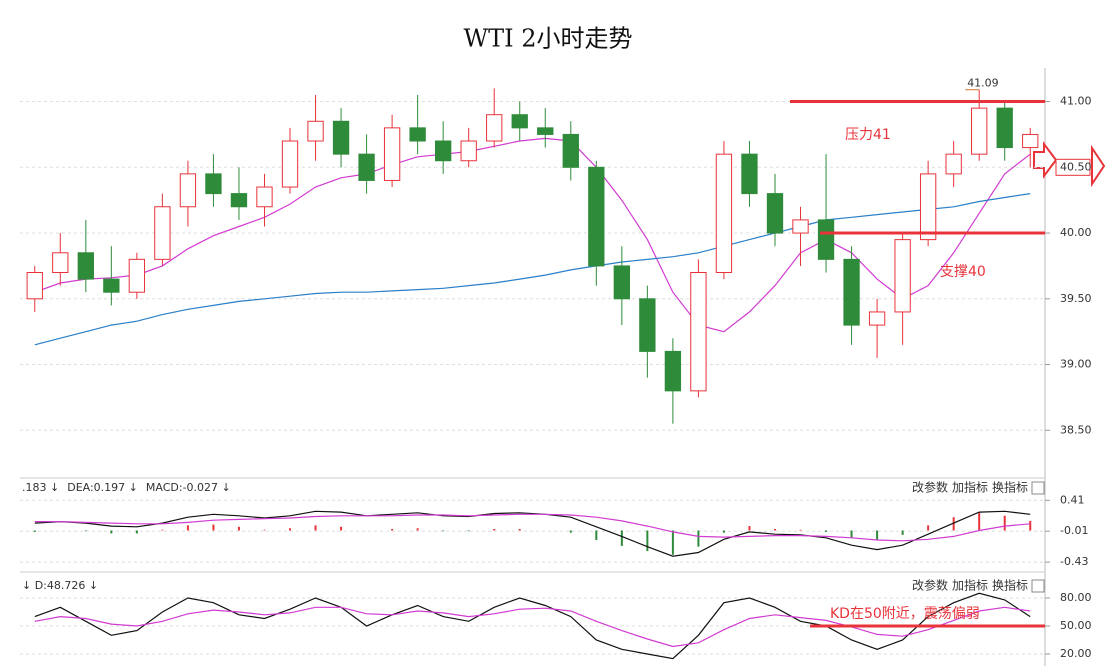  What do you see at coordinates (963, 272) in the screenshot?
I see `annotation: 支撑40` at bounding box center [963, 272].